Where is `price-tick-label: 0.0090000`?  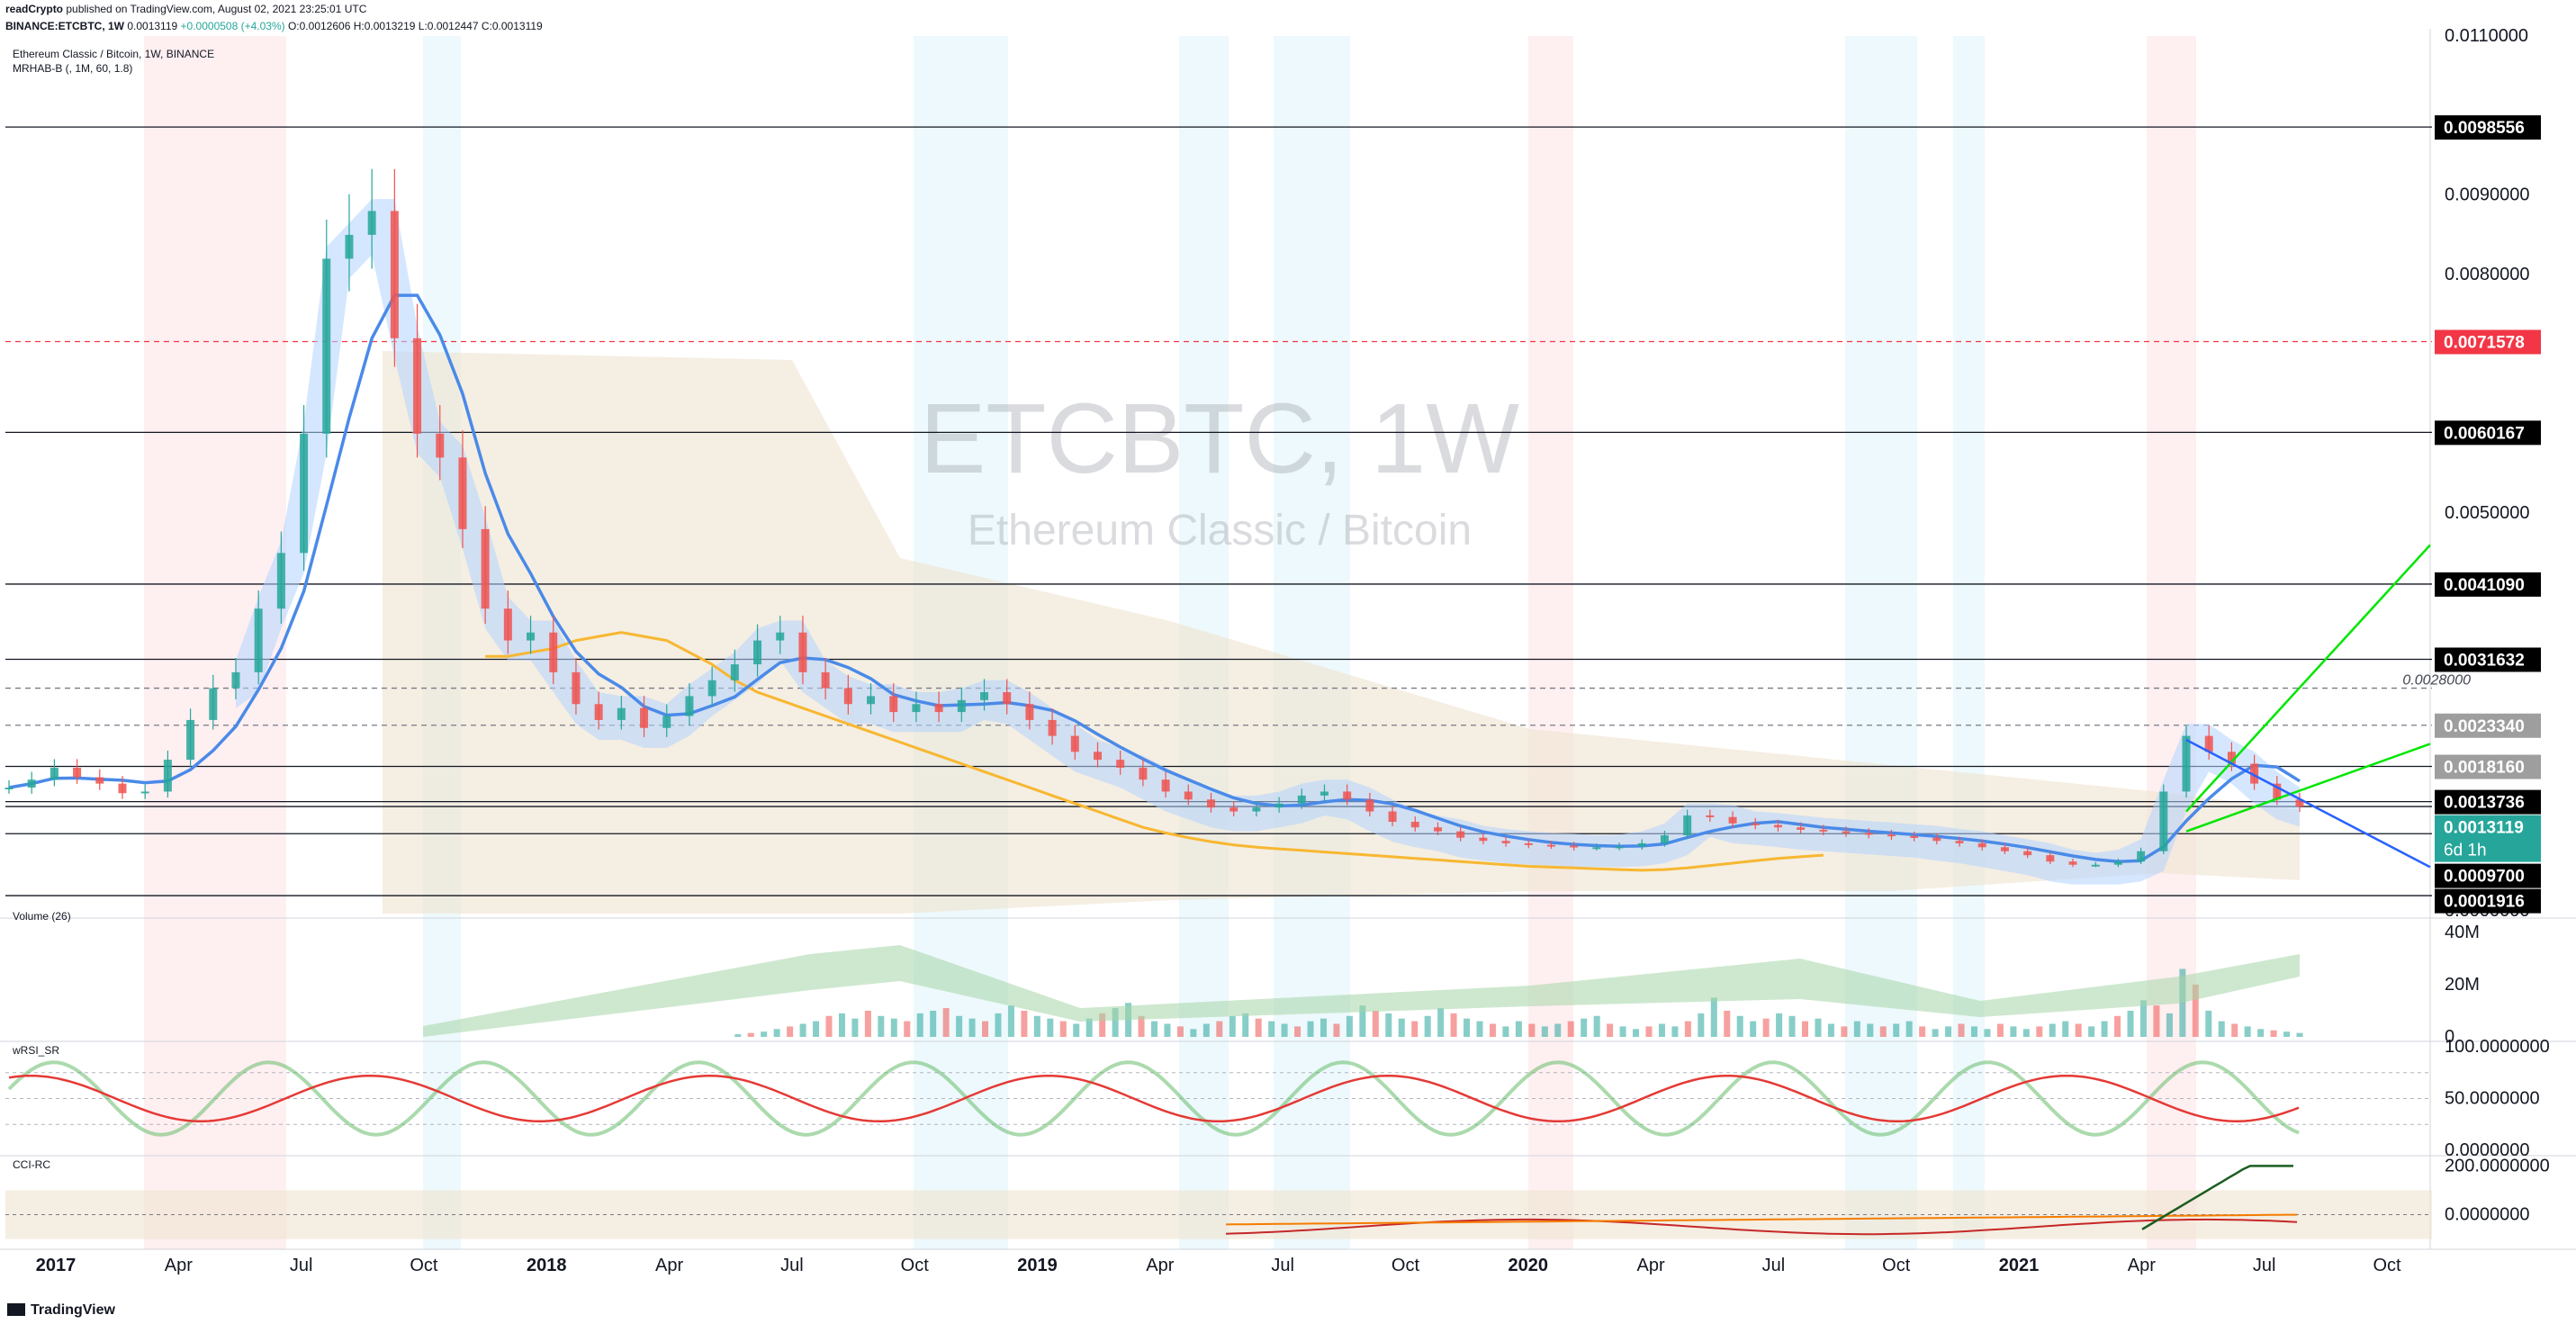 price-tick-label: 0.0090000 is located at coordinates (2487, 195).